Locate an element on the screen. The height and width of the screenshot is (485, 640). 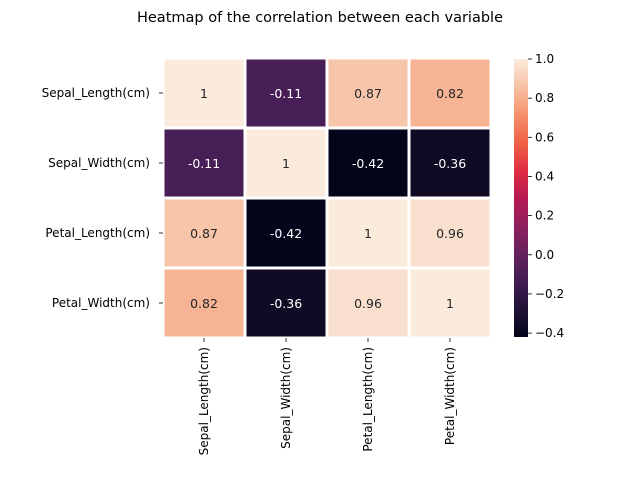
colorbar-tick-label-3: 0.2 is located at coordinates (544, 216).